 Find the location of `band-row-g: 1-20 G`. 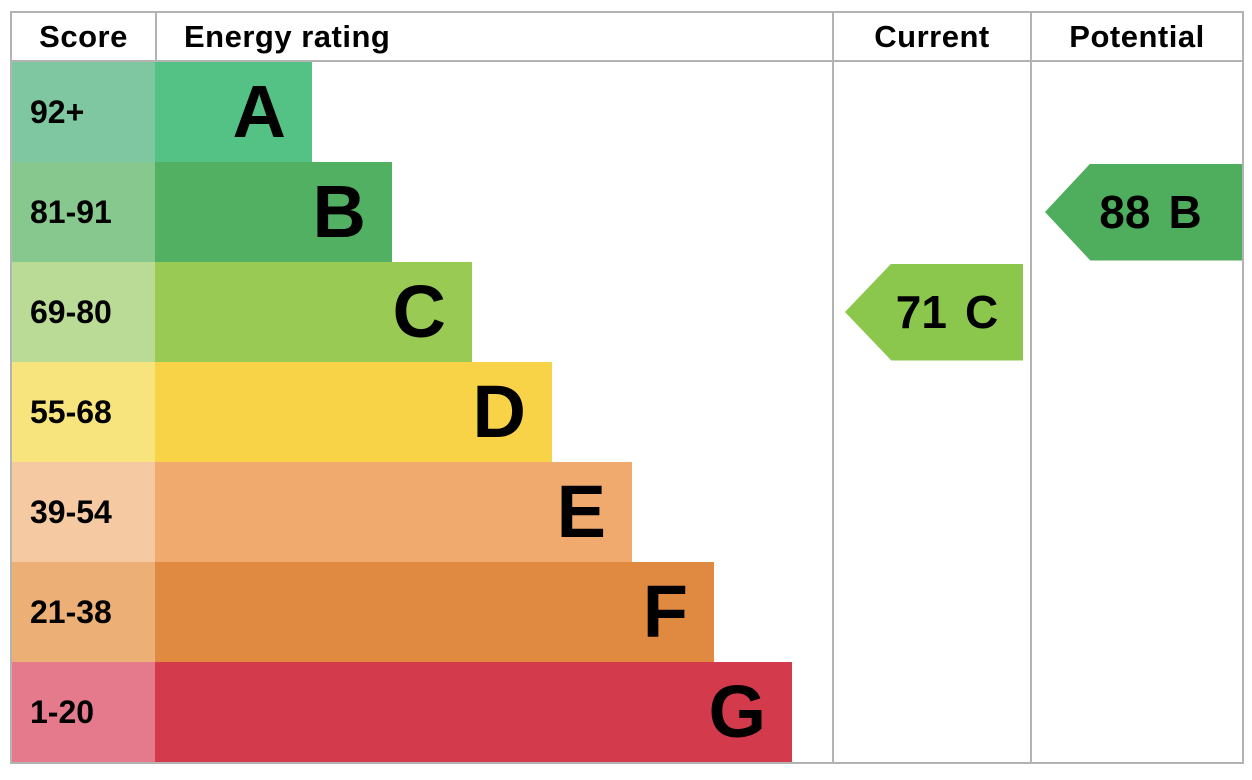

band-row-g: 1-20 G is located at coordinates (627, 712).